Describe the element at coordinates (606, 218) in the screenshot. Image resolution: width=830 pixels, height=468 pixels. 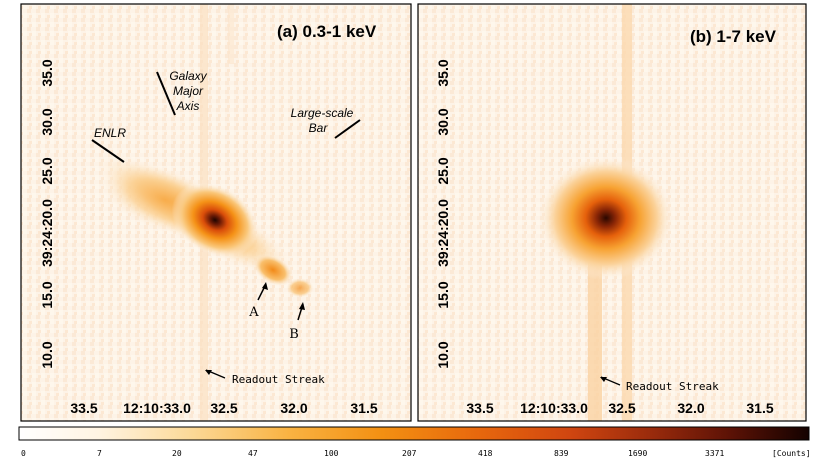
I see `nucleus-b` at that location.